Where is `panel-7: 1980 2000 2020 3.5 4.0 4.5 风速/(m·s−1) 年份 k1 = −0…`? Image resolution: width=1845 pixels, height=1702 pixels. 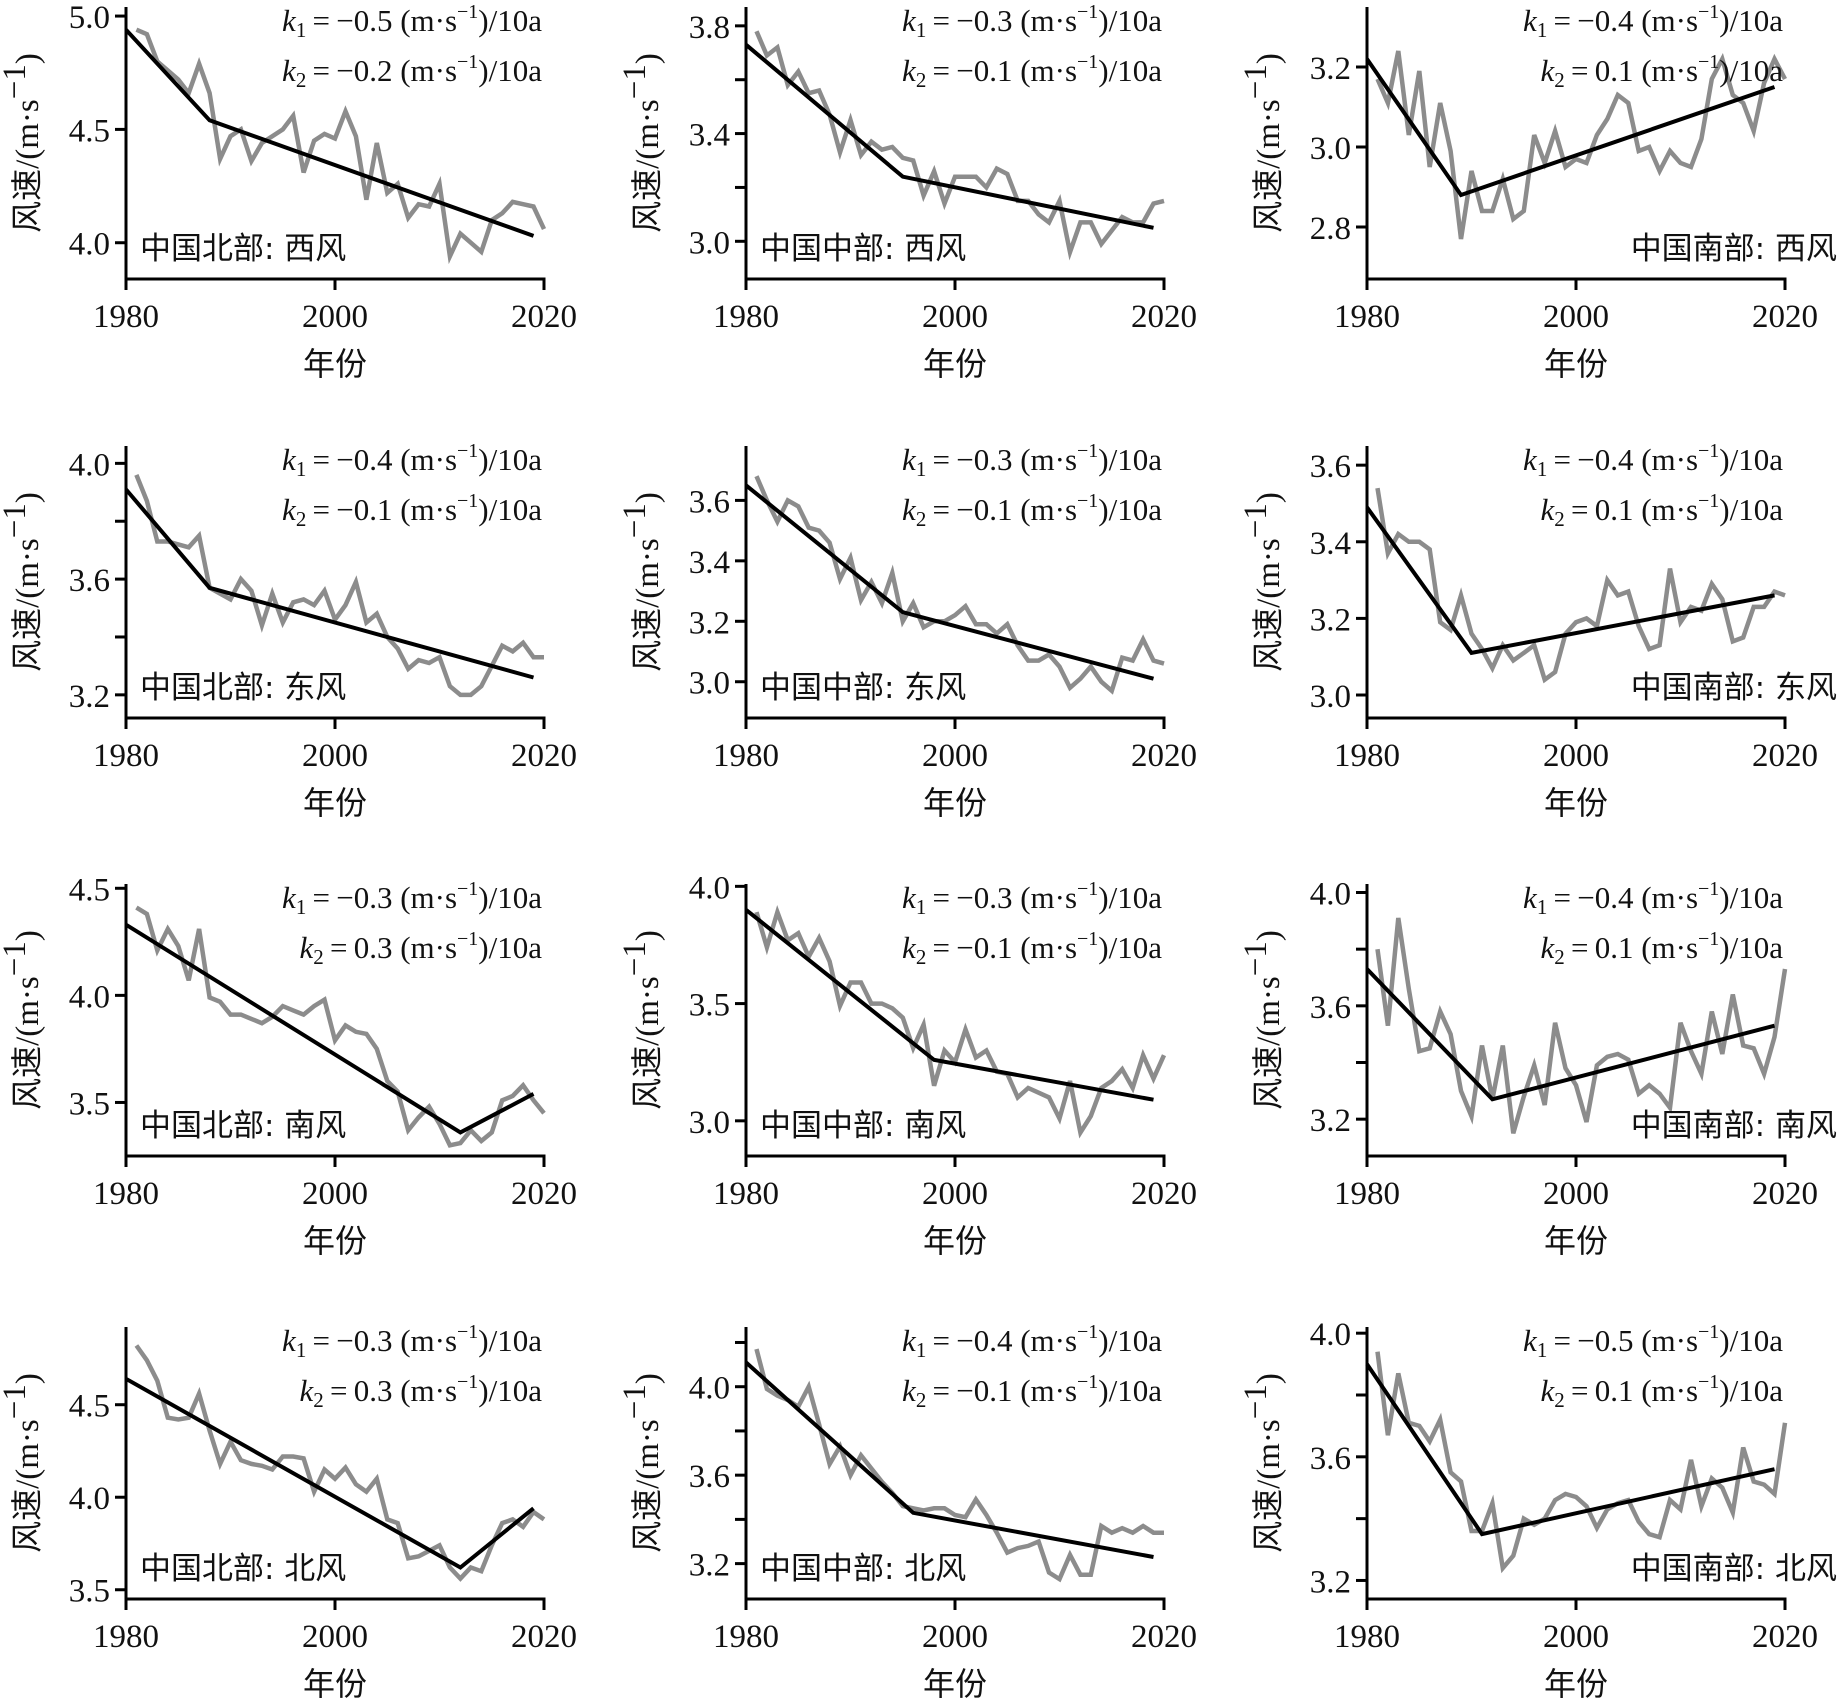 panel-7: 1980 2000 2020 3.5 4.0 4.5 风速/(m·s−1) 年份 k1 = −0… is located at coordinates (288, 1066).